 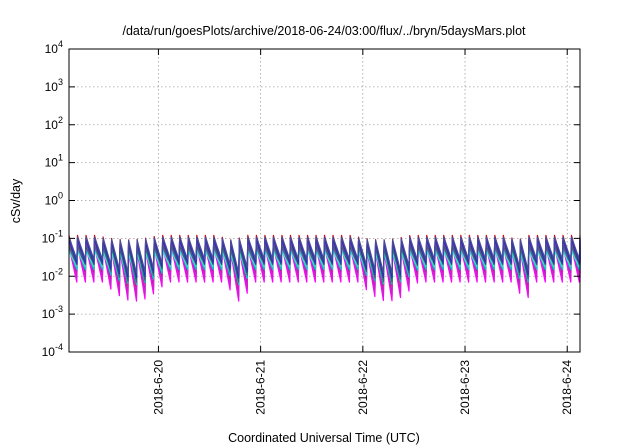 What do you see at coordinates (16, 200) in the screenshot?
I see `y-axis-label: cSv/day` at bounding box center [16, 200].